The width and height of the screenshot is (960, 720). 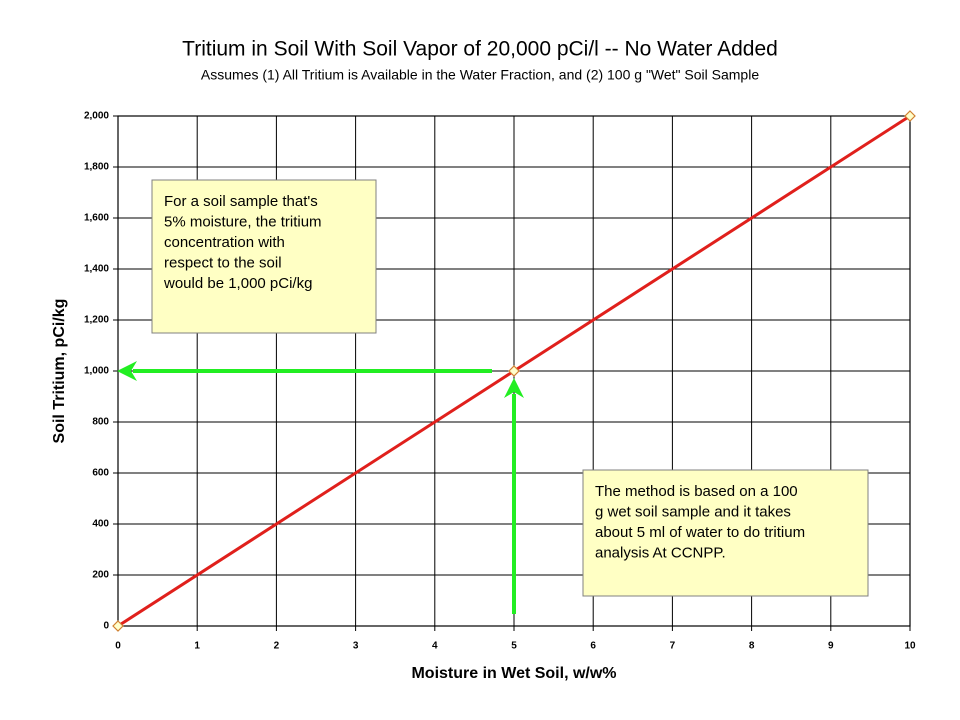 I want to click on x-tick-label: 7, so click(x=673, y=646).